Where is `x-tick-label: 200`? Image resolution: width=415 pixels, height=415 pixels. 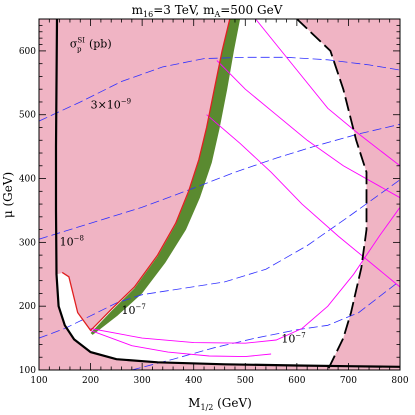 x-tick-label: 200 is located at coordinates (90, 381).